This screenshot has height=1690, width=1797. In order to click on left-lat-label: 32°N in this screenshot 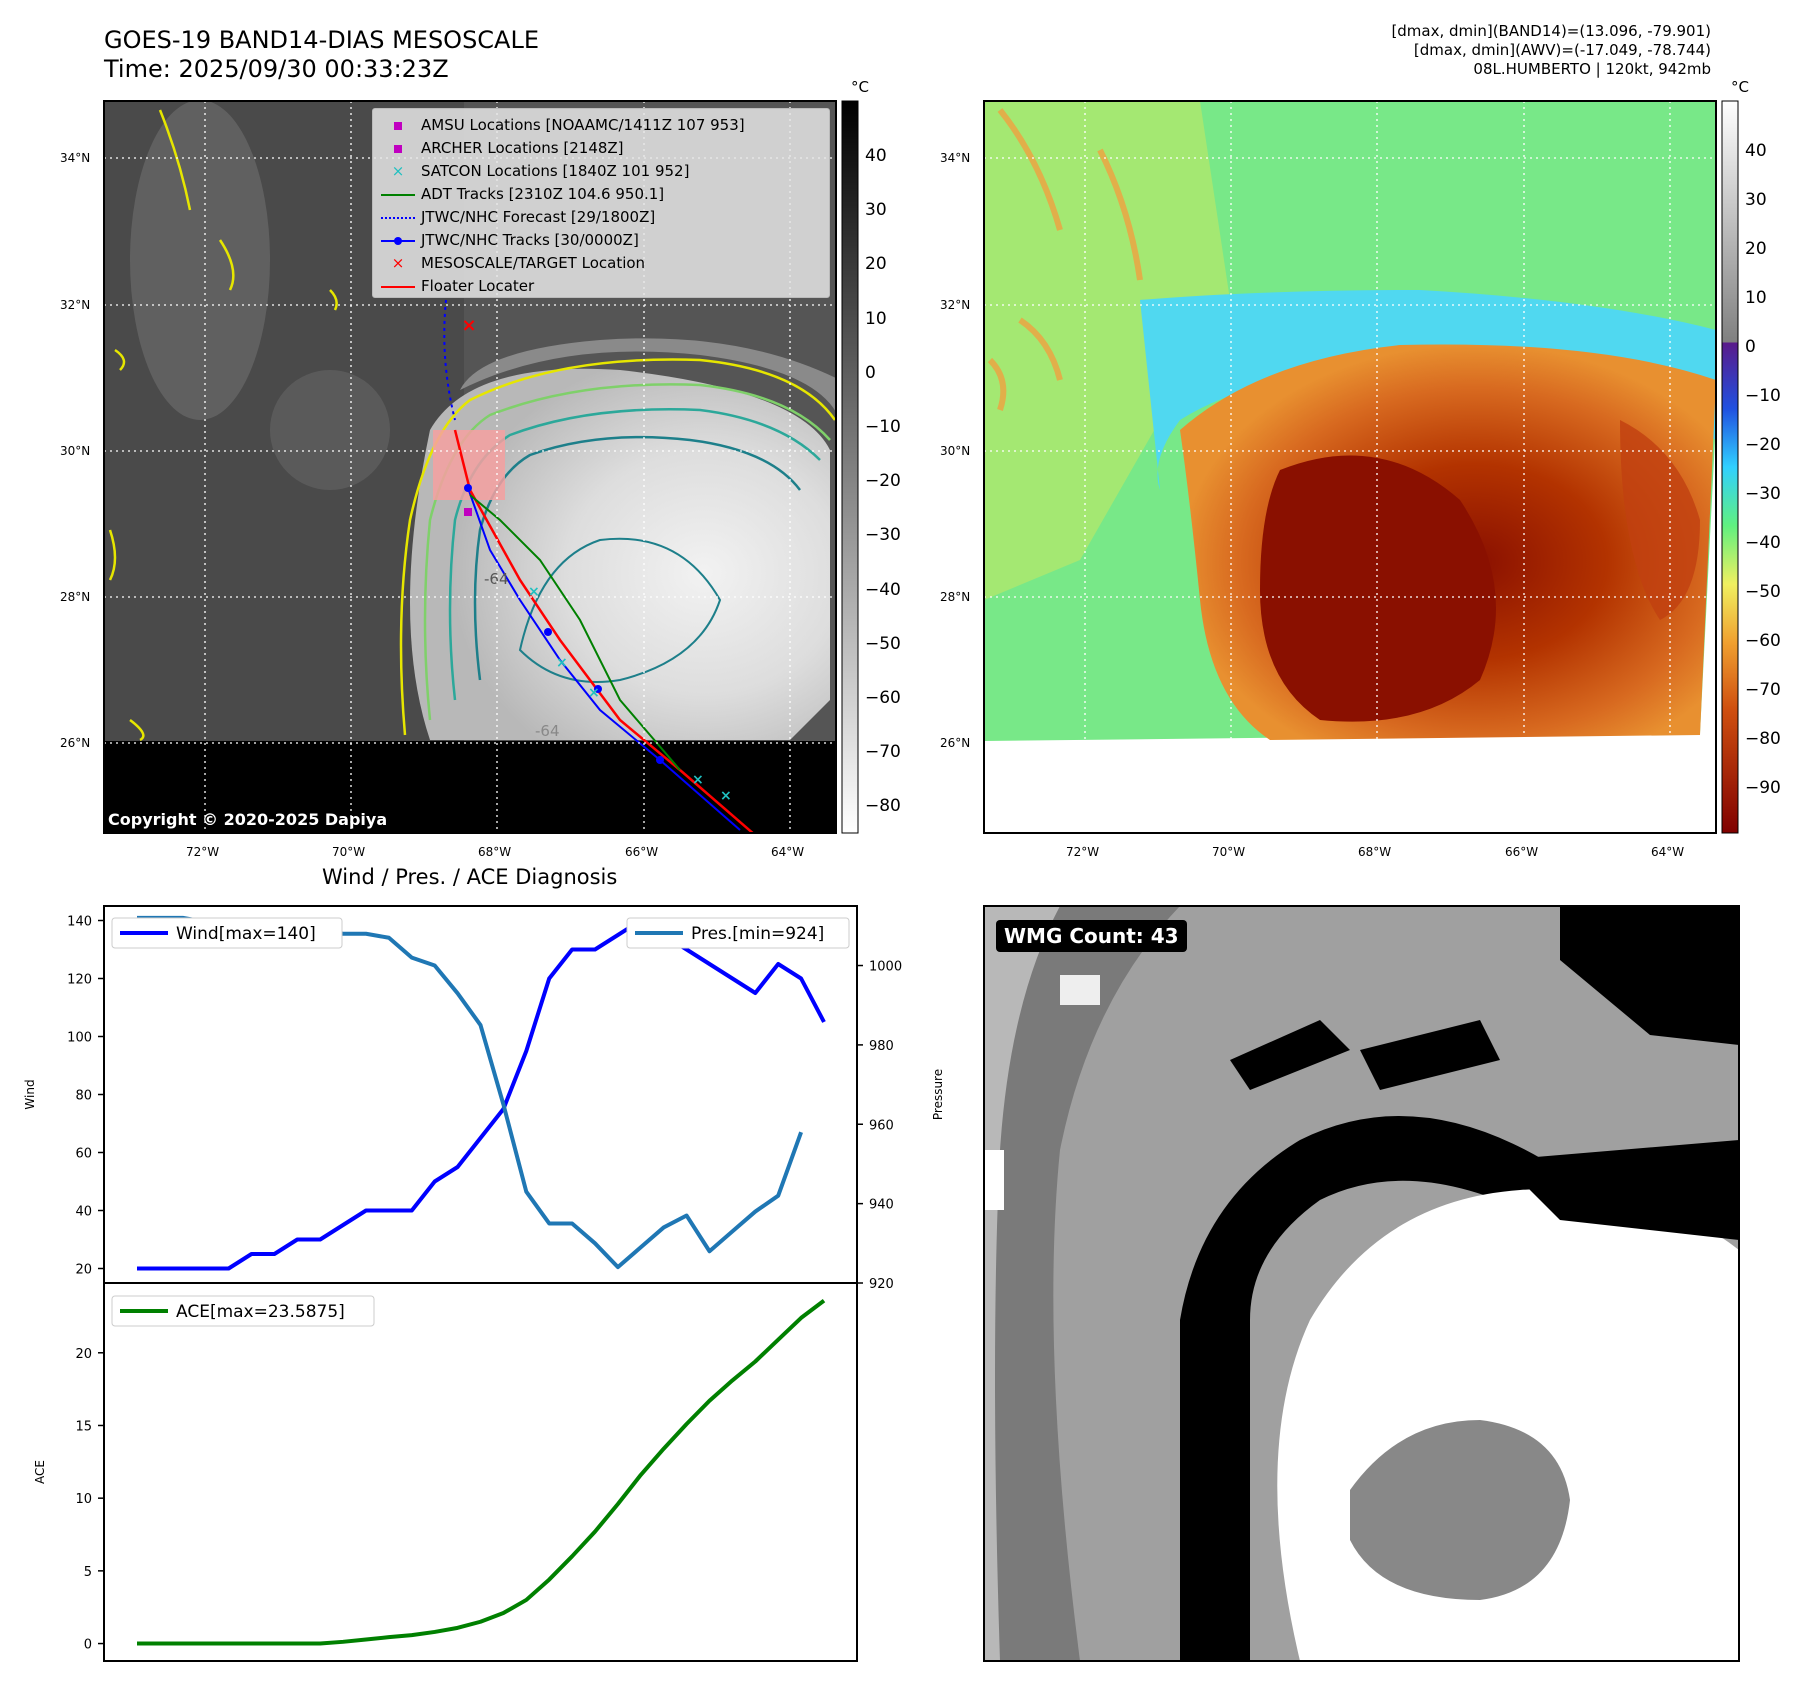, I will do `click(75, 305)`.